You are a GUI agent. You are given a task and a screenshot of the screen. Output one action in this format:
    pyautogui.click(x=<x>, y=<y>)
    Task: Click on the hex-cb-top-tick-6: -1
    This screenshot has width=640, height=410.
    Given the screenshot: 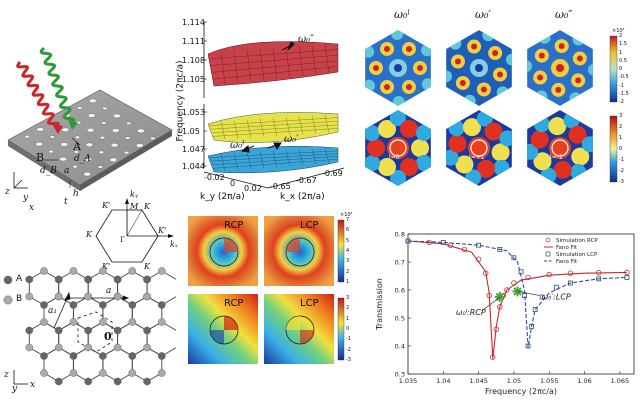 What is the action you would take?
    pyautogui.click(x=621, y=85)
    